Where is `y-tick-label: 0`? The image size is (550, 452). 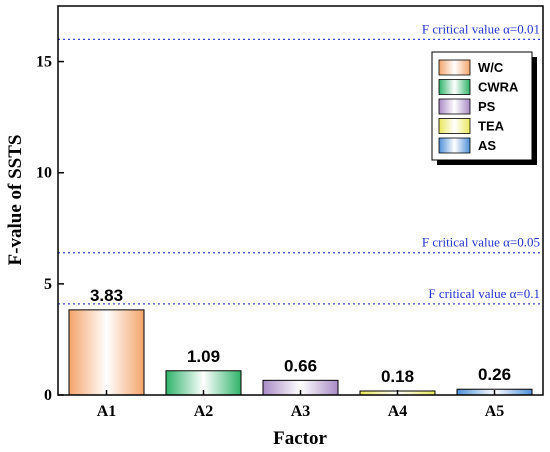 y-tick-label: 0 is located at coordinates (48, 395).